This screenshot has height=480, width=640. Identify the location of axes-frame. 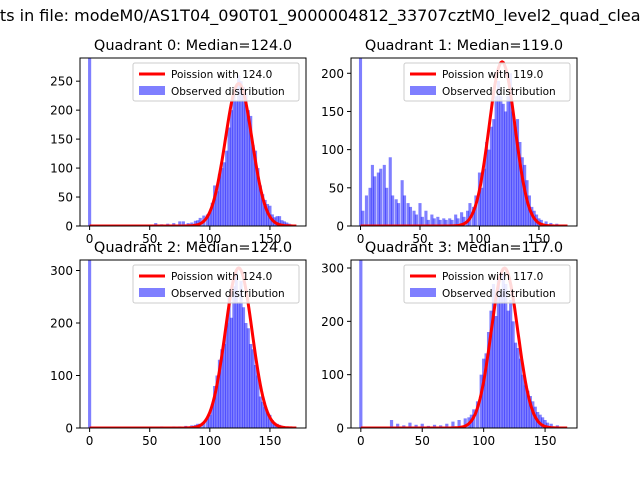
(193, 142).